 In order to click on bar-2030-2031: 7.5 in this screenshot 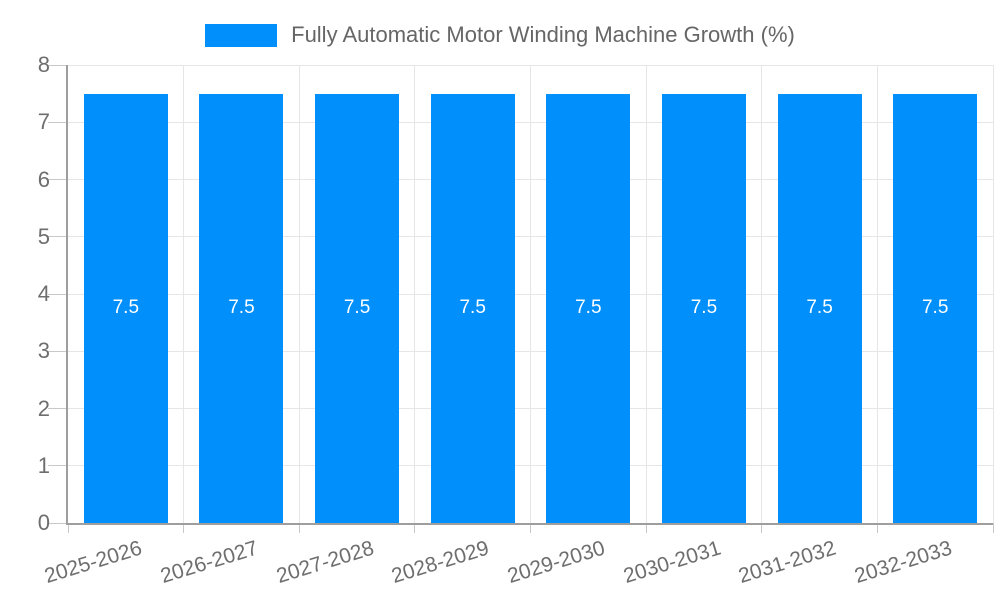, I will do `click(703, 308)`.